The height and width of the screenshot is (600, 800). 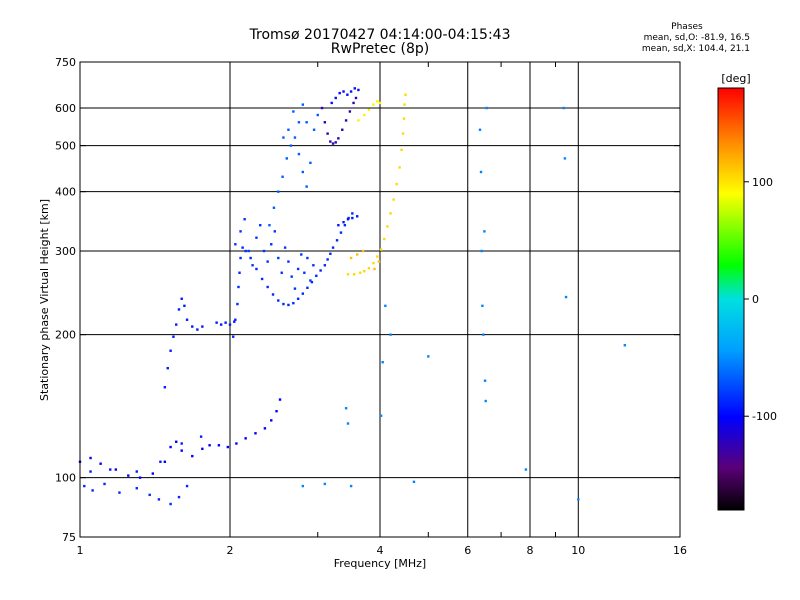 What do you see at coordinates (380, 49) in the screenshot?
I see `chart-subtitle: RwPretec (8p)` at bounding box center [380, 49].